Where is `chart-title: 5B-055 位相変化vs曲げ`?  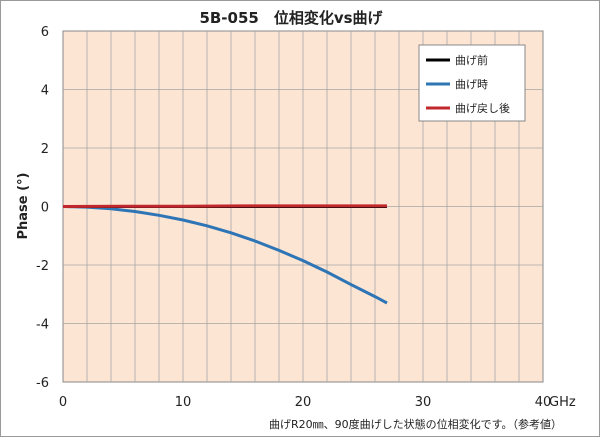 chart-title: 5B-055 位相変化vs曲げ is located at coordinates (291, 18).